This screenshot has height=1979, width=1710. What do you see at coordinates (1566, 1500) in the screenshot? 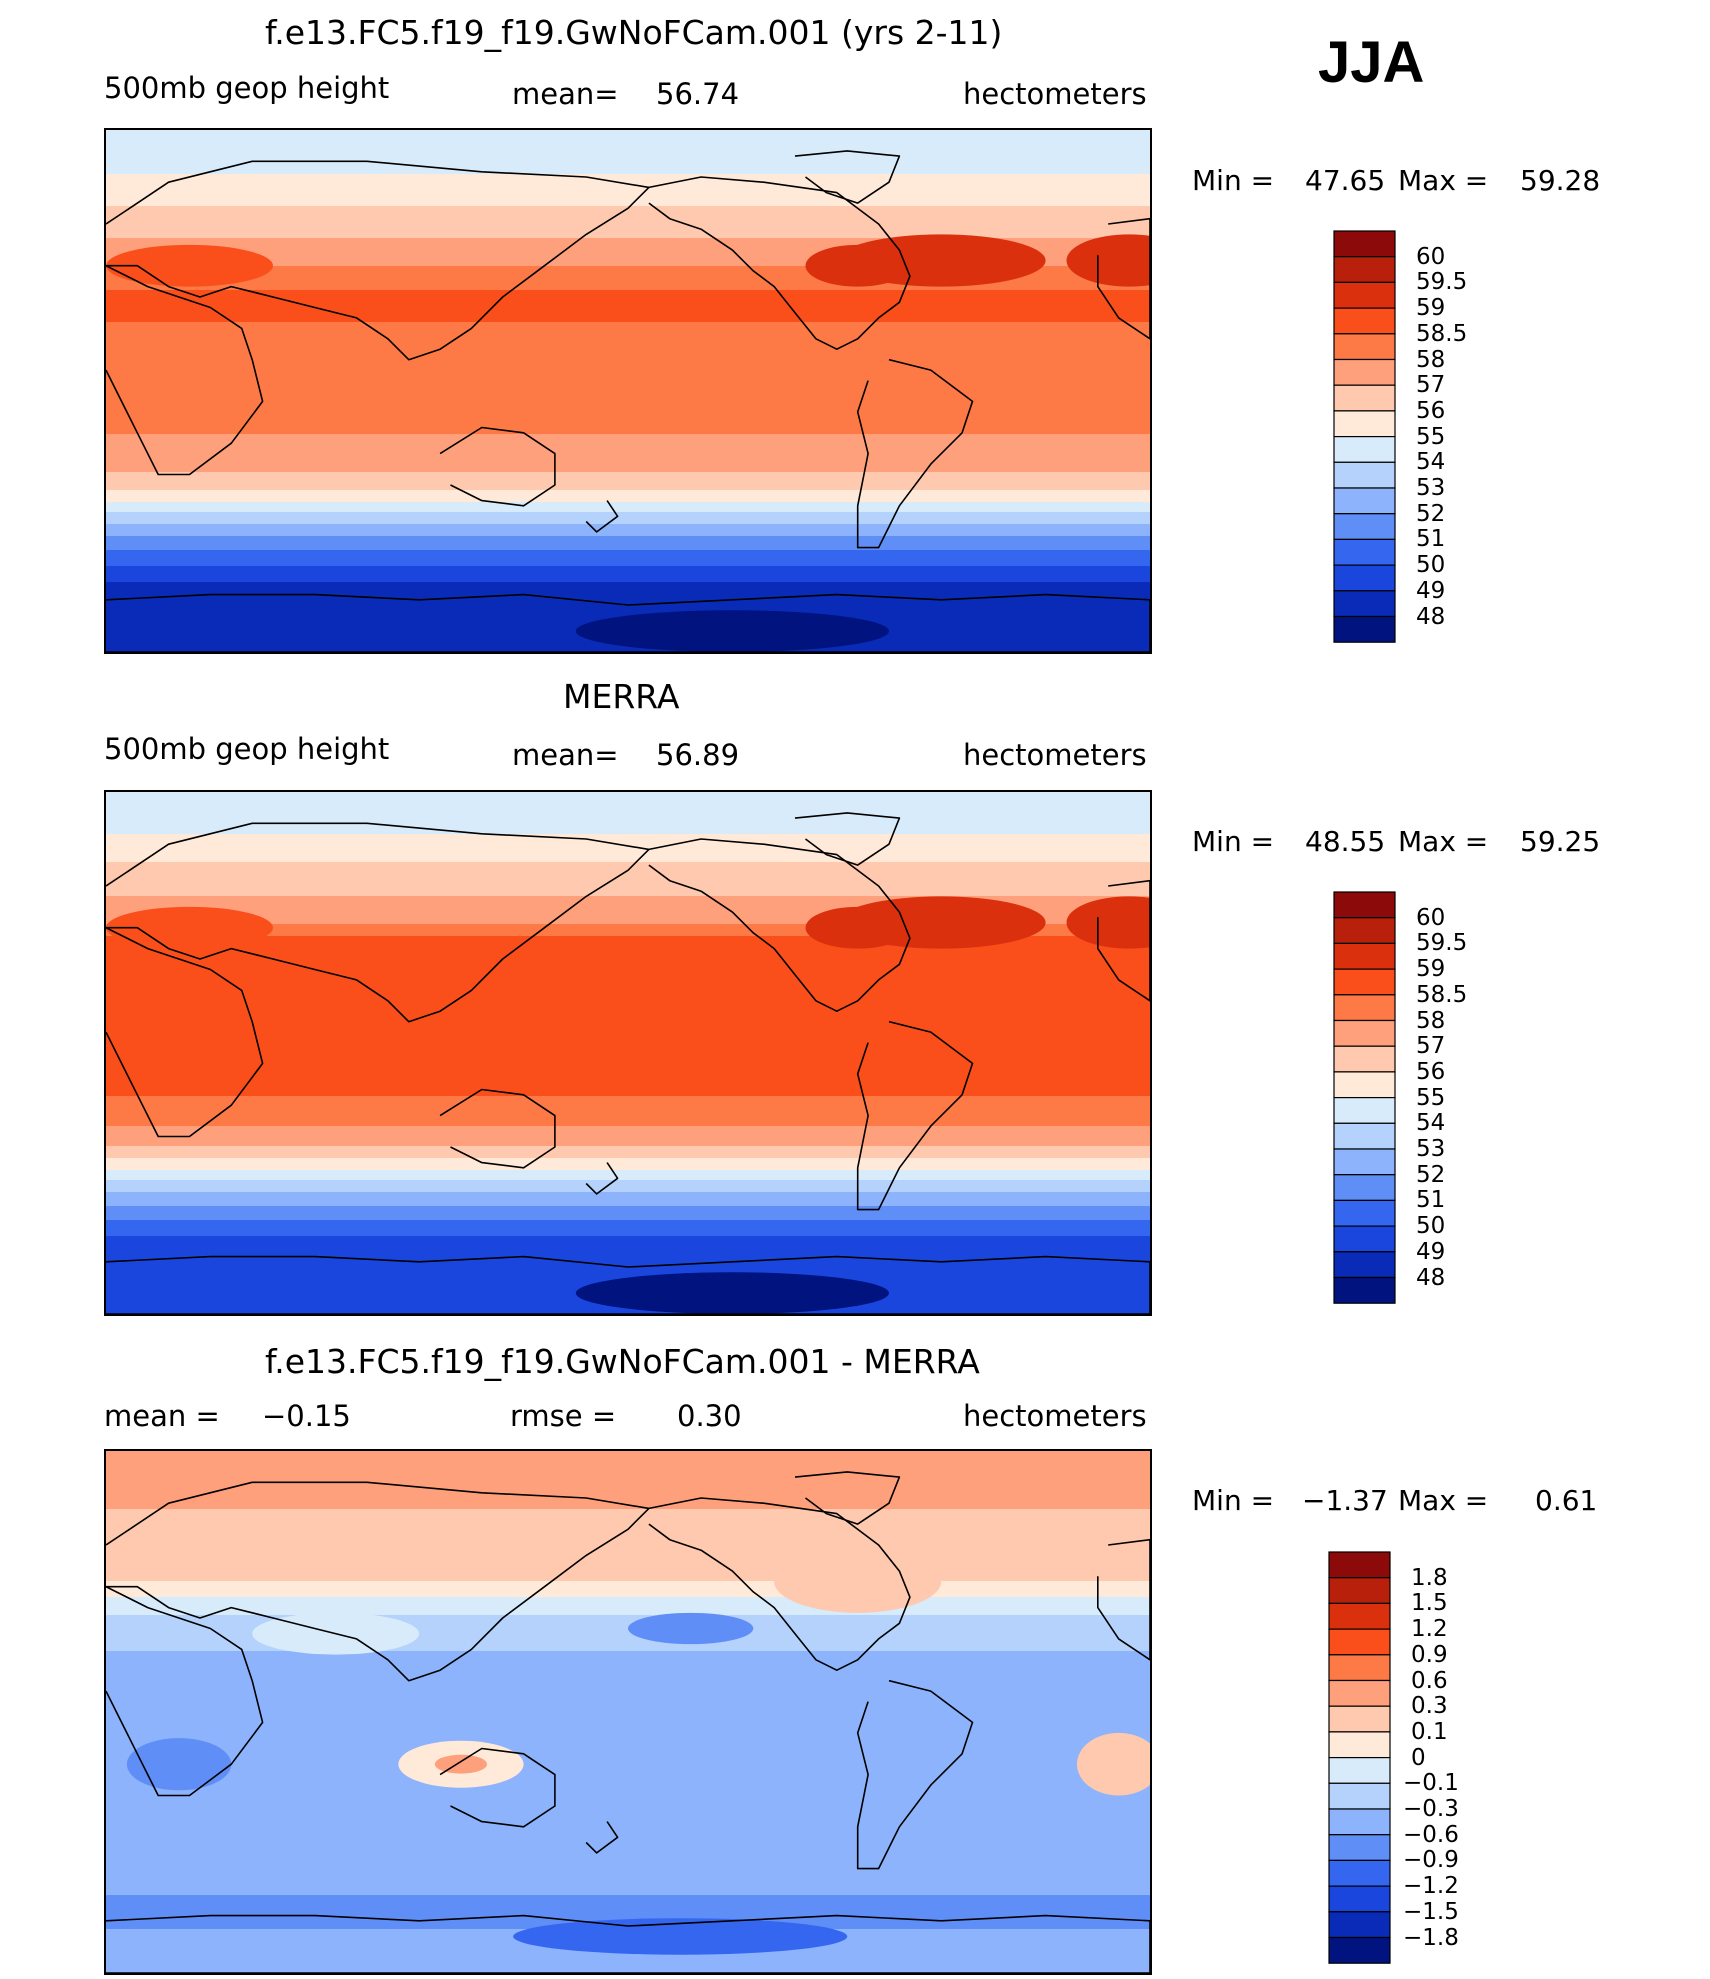
I see `panel-3-max-value: 0.61` at bounding box center [1566, 1500].